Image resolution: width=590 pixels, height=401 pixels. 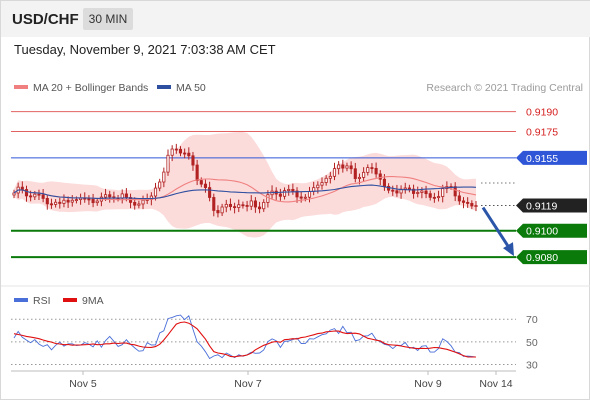 I want to click on rsi-tick-label: 30, so click(x=532, y=365).